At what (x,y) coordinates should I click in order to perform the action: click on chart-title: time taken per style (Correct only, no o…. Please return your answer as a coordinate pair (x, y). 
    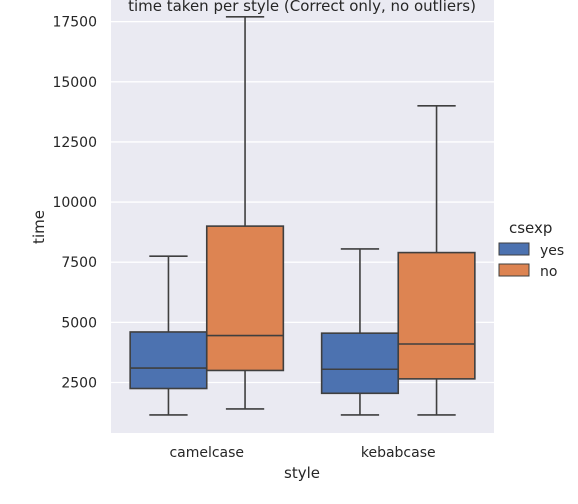
    Looking at the image, I should click on (302, 7).